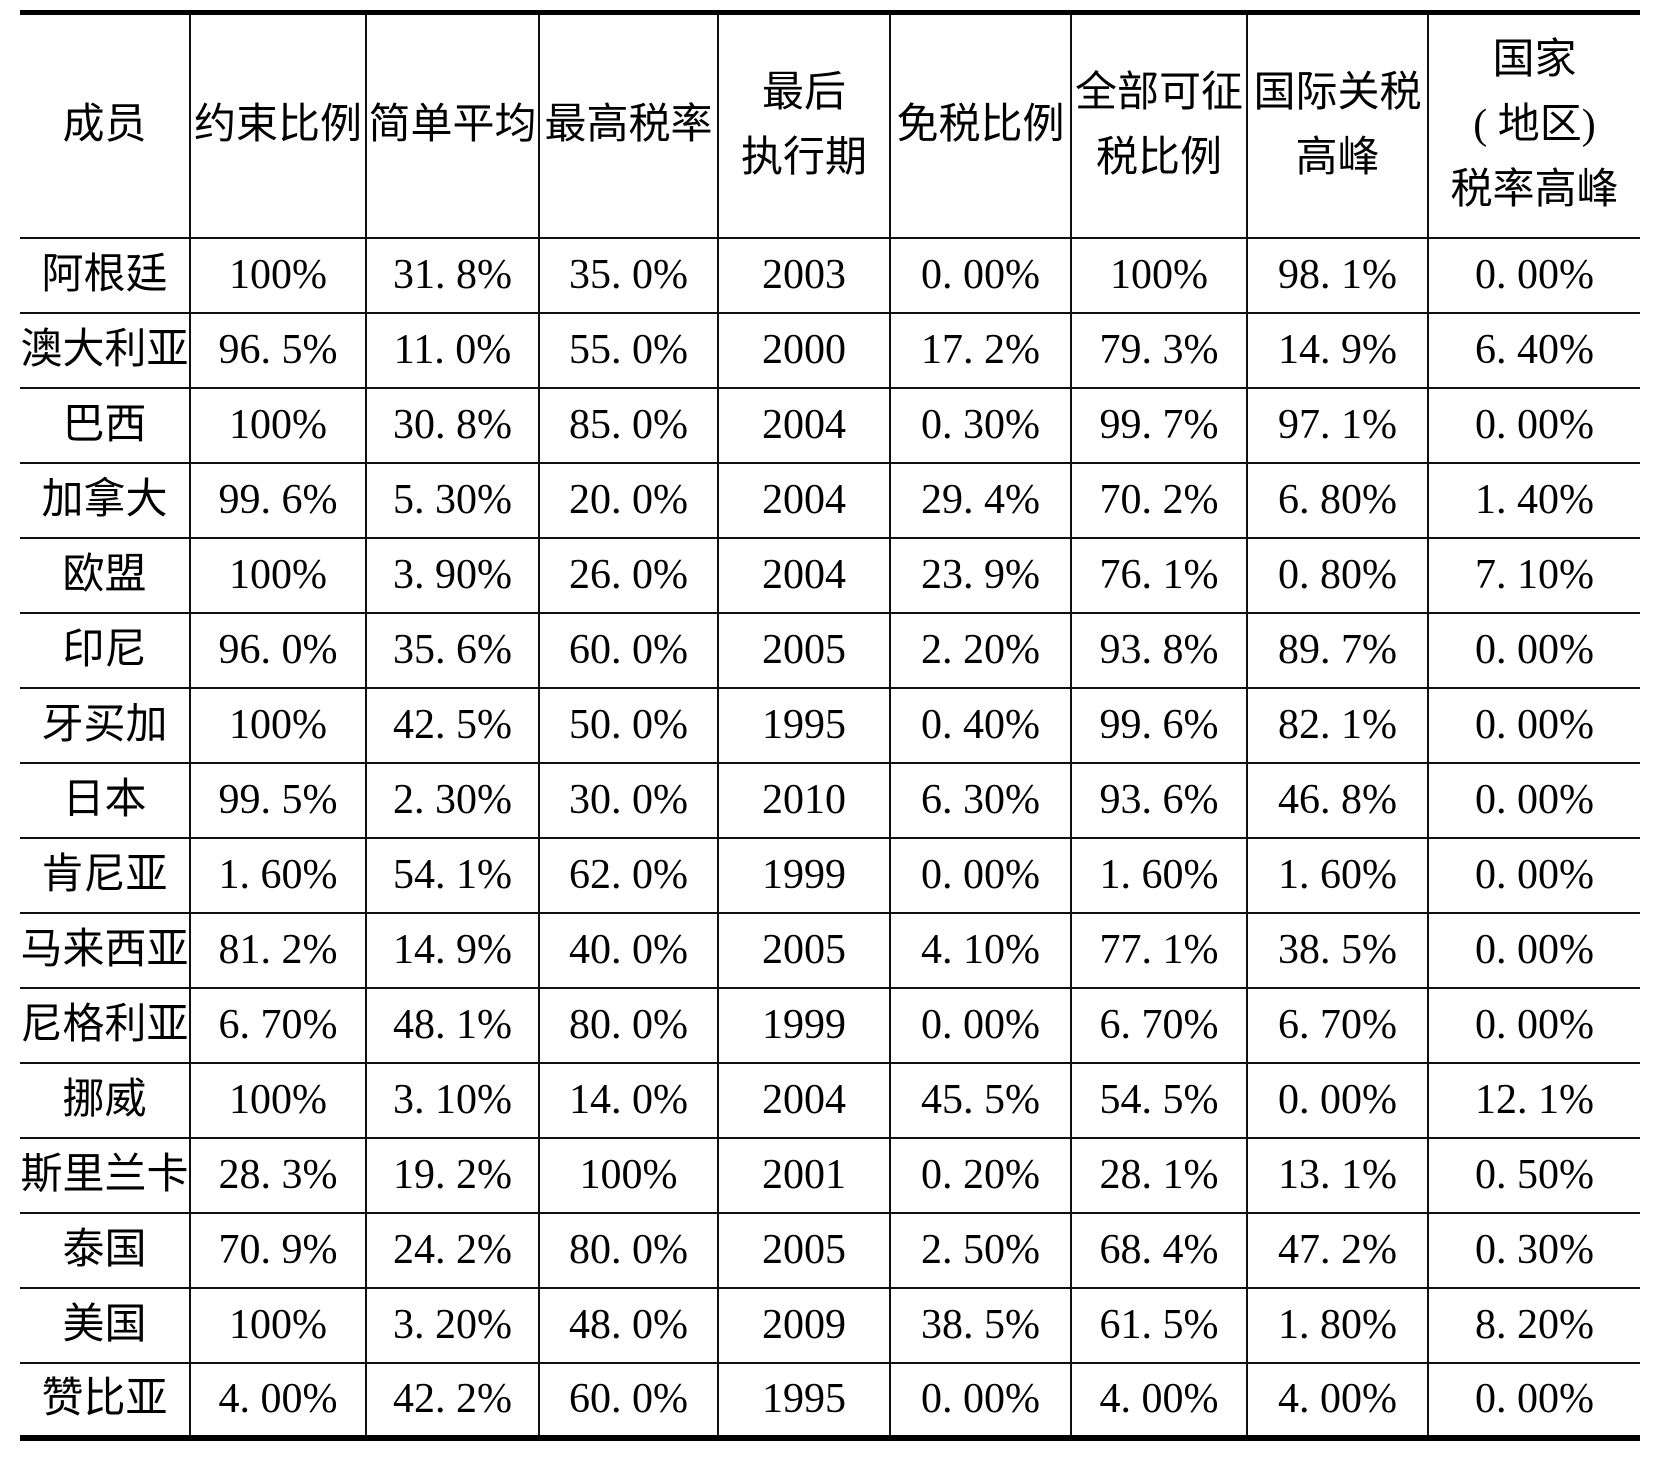 This screenshot has width=1655, height=1461. What do you see at coordinates (452, 1325) in the screenshot?
I see `value-cell: 3. 20%` at bounding box center [452, 1325].